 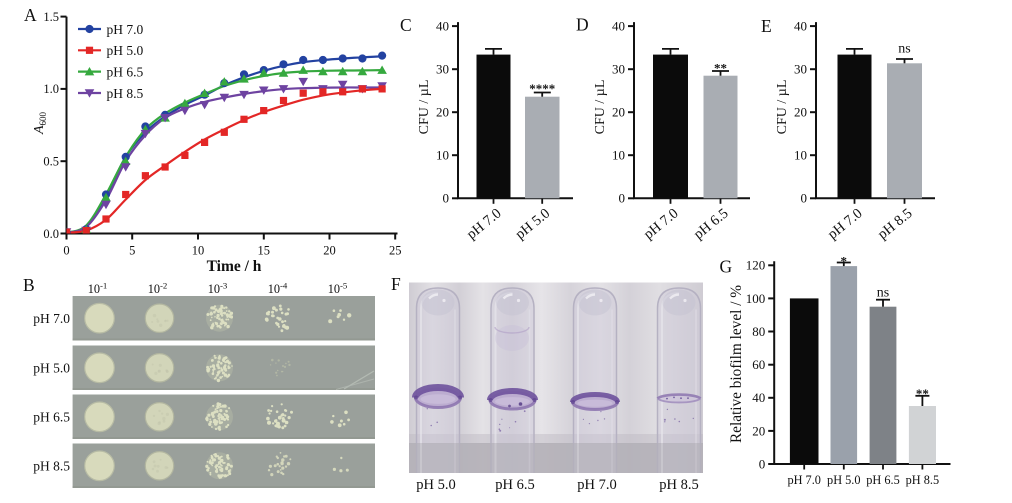 I want to click on svg-text: Relative biofilm level / %, so click(x=736, y=364).